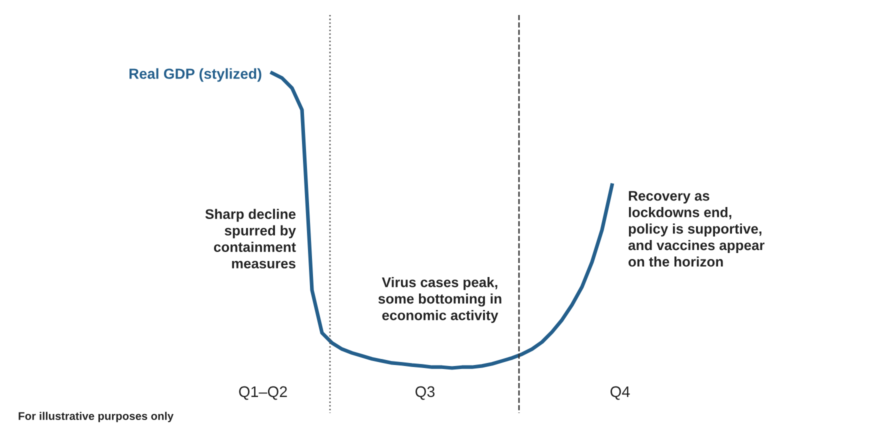  I want to click on text: Recovery as lockdowns end, policy is supportive, and vaccines appear on the horizon, so click(696, 229).